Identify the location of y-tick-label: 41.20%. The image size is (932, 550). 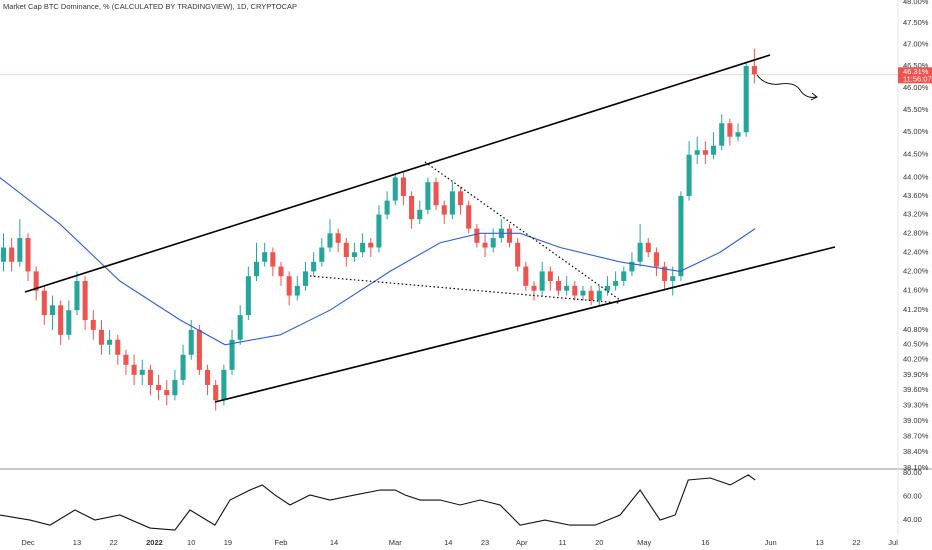
(916, 309).